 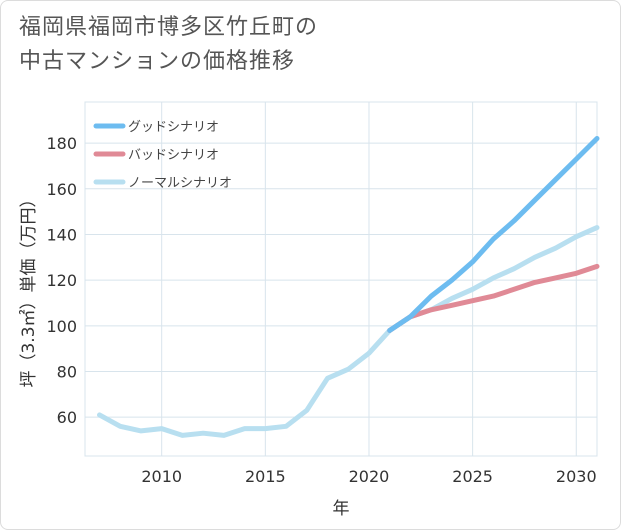 I want to click on y-tick-label: 60, so click(x=67, y=417).